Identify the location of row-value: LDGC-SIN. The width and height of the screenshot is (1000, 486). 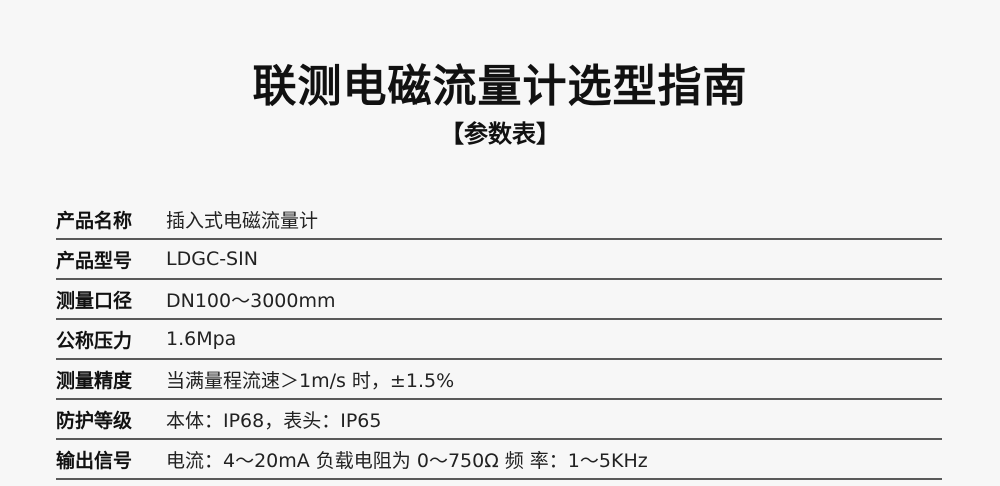
(212, 259).